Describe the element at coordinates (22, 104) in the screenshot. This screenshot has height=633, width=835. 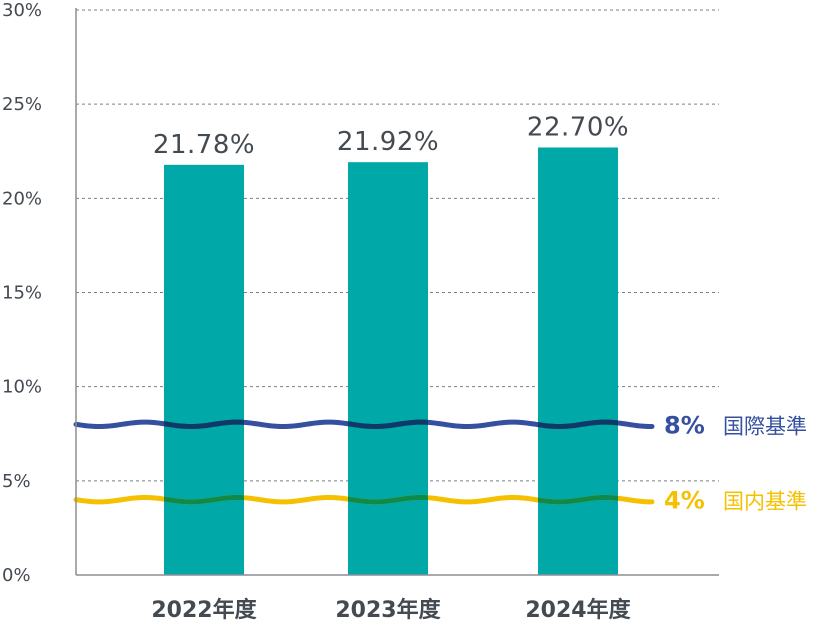
I see `y-tick-label: 25%` at that location.